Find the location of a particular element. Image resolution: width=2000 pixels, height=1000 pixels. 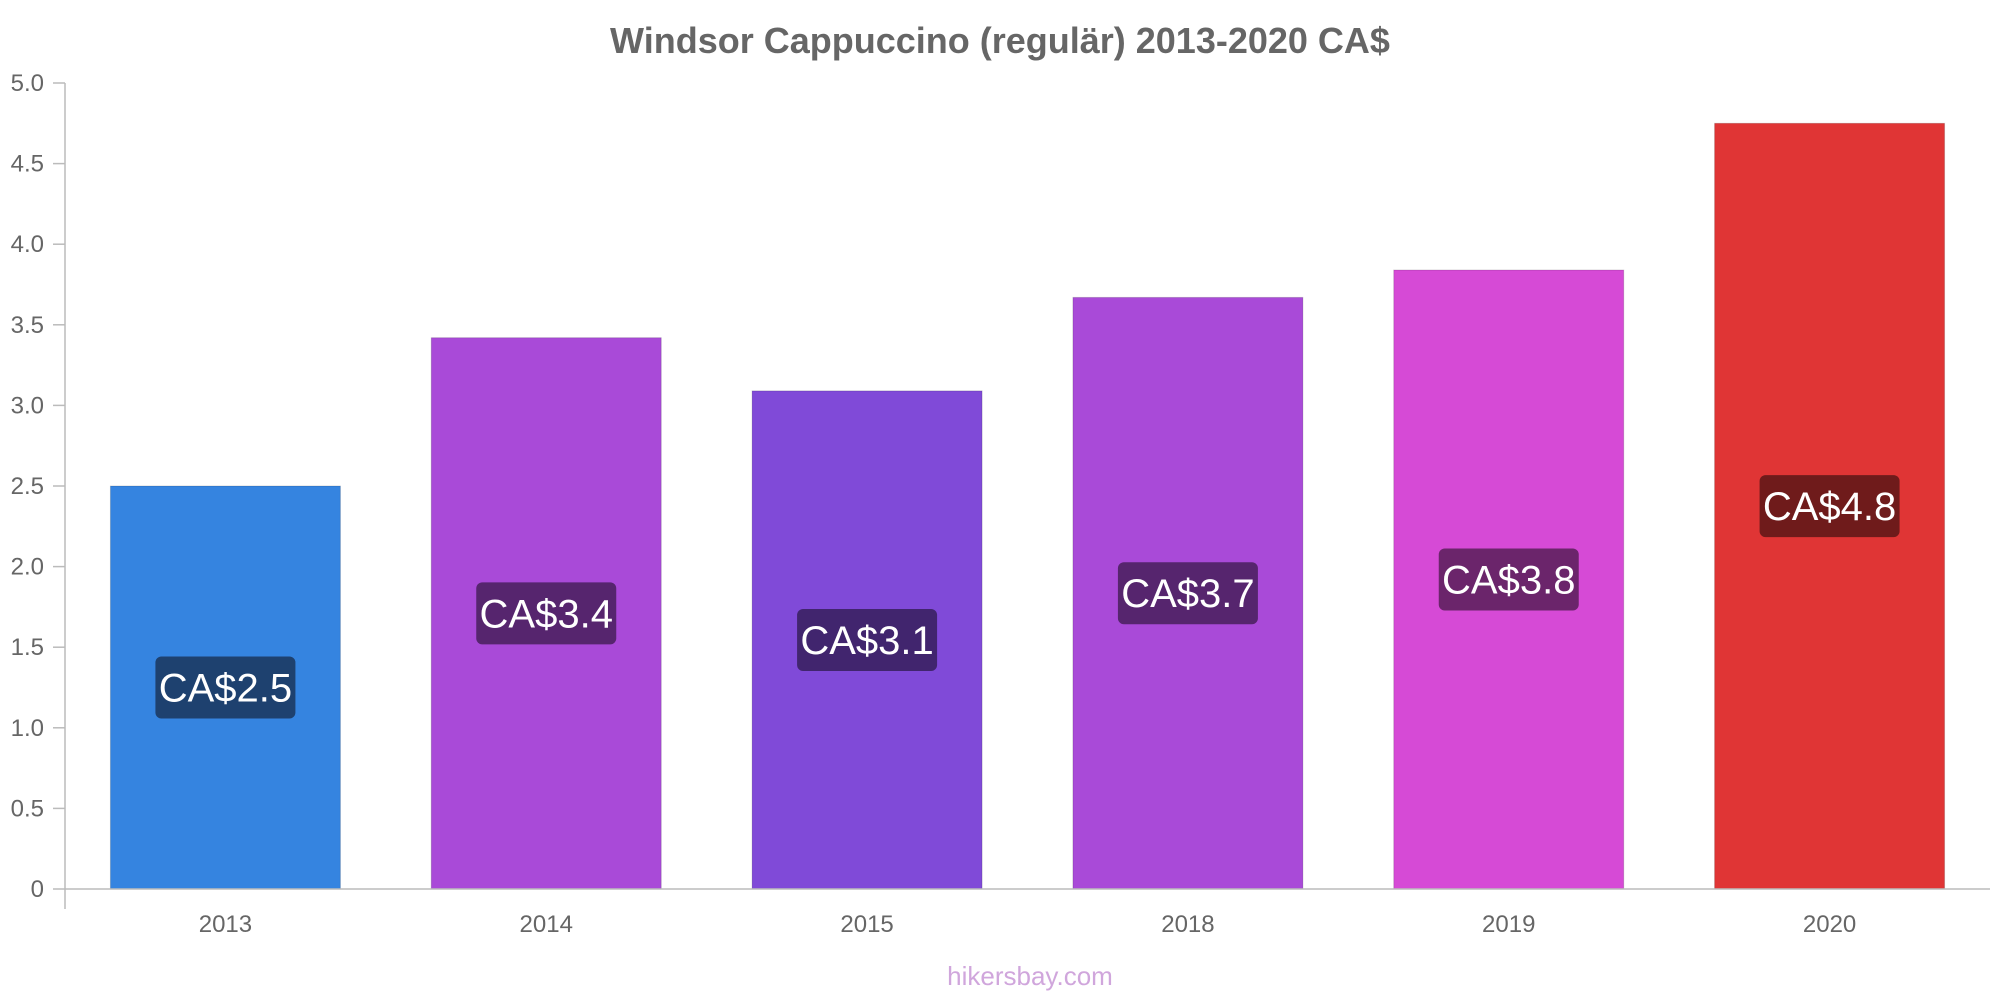

x-axis: 2013 2014 2015 2018 2019 2020 is located at coordinates (1027, 913).